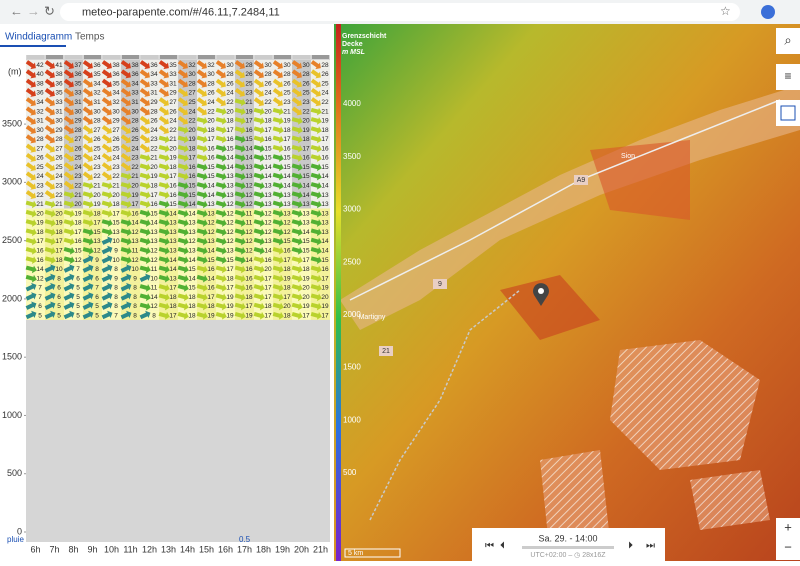 The width and height of the screenshot is (800, 566). I want to click on search-button, so click(788, 41).